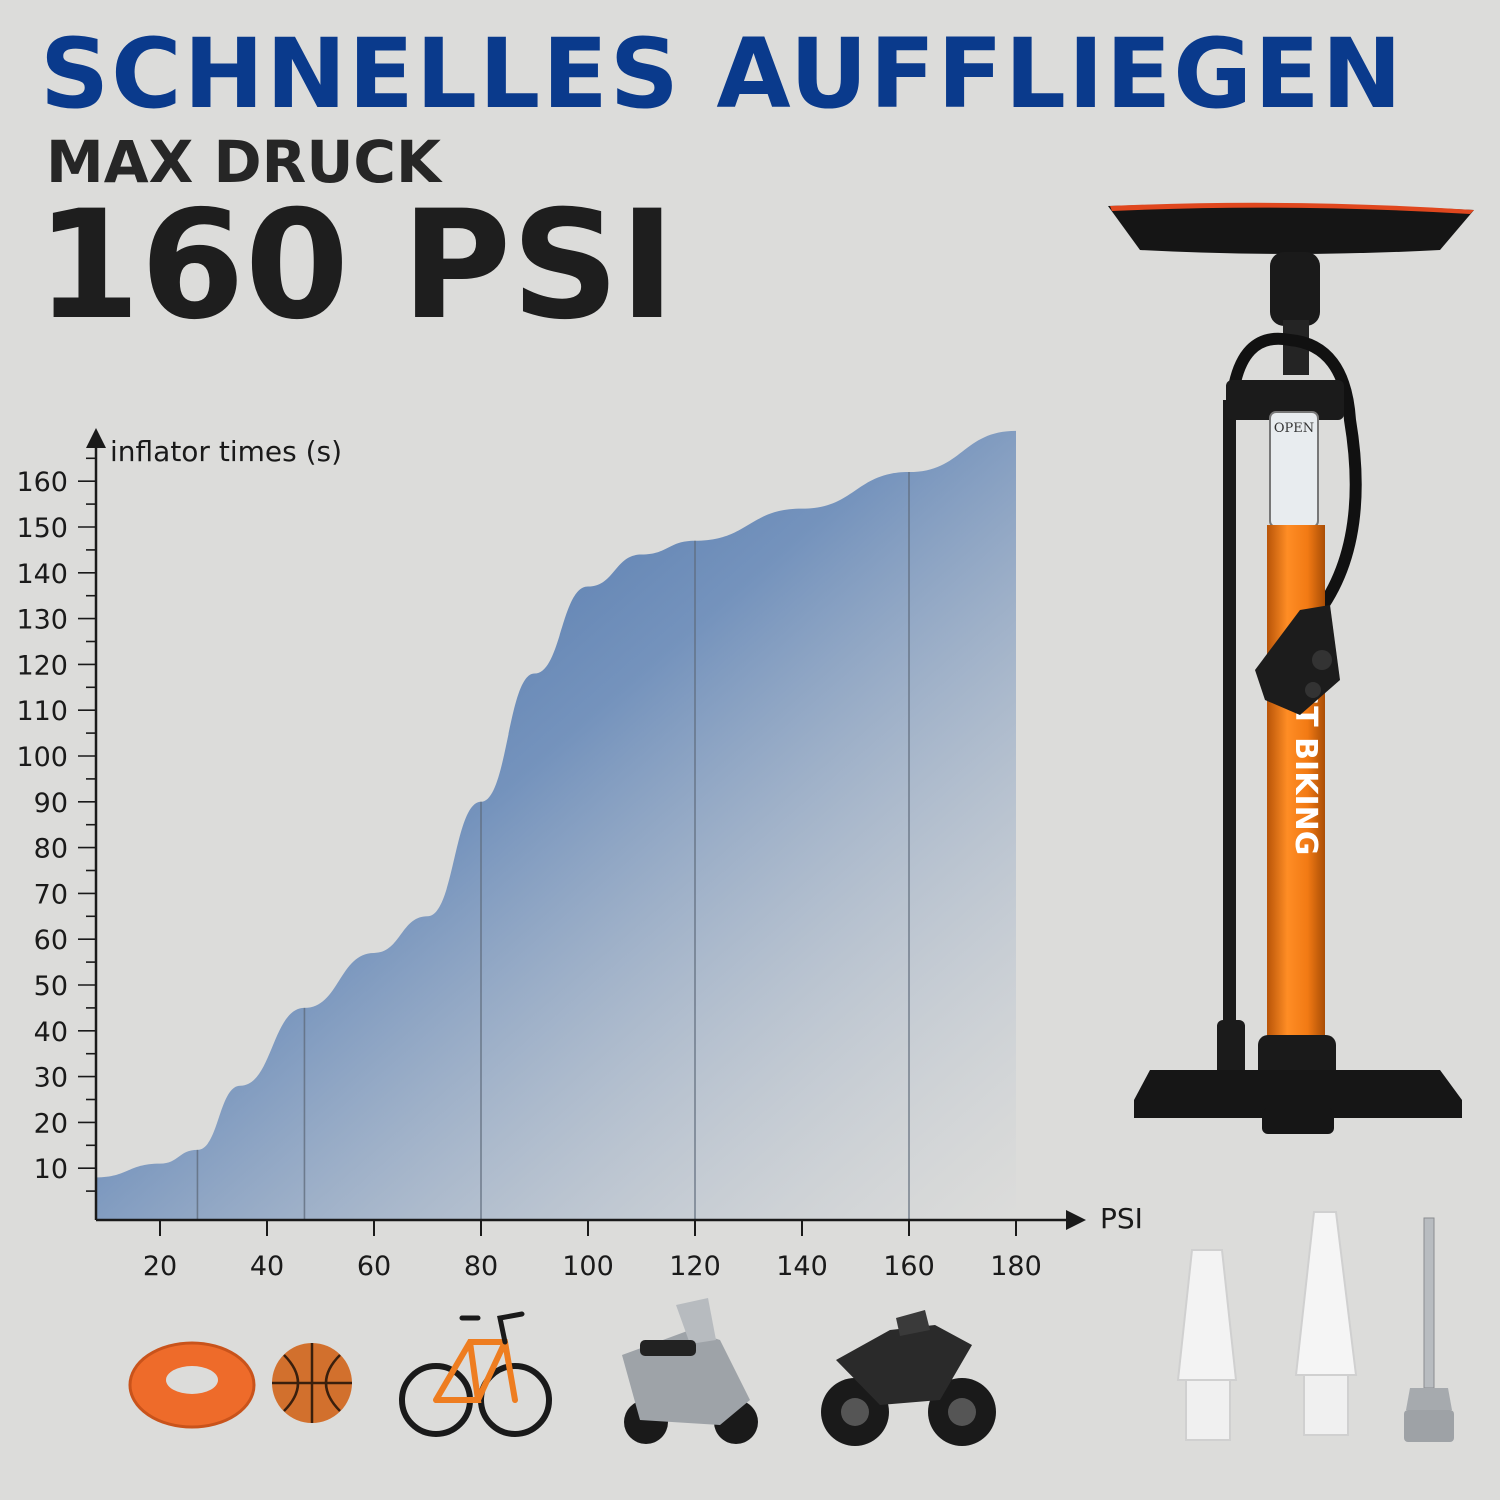 The height and width of the screenshot is (1500, 1500). Describe the element at coordinates (42, 665) in the screenshot. I see `y-tick-label: 120` at that location.